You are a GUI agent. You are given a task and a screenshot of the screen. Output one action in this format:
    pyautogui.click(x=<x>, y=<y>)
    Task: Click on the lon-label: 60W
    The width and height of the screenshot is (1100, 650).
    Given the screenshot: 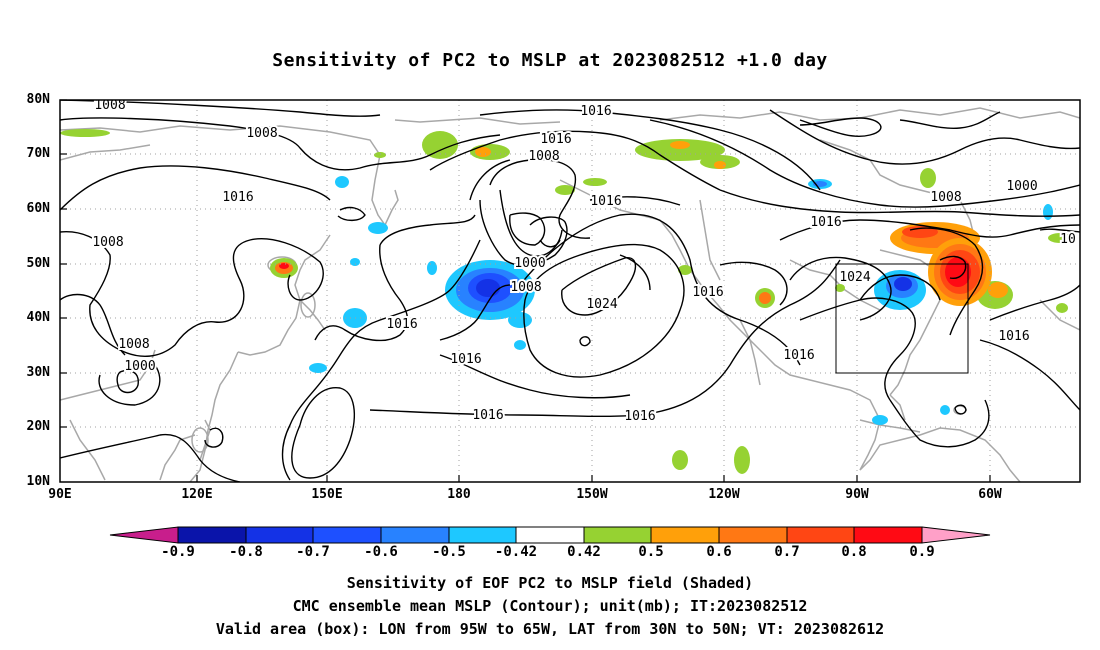 What is the action you would take?
    pyautogui.click(x=990, y=494)
    